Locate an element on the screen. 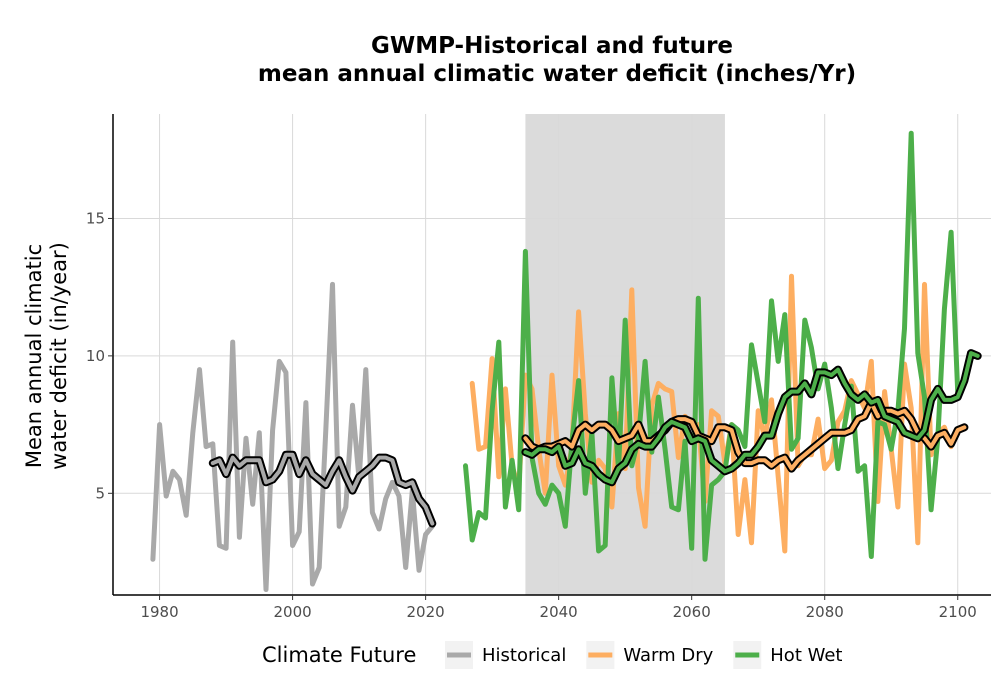 The width and height of the screenshot is (1000, 700). x-tick-label: 1980 is located at coordinates (159, 612).